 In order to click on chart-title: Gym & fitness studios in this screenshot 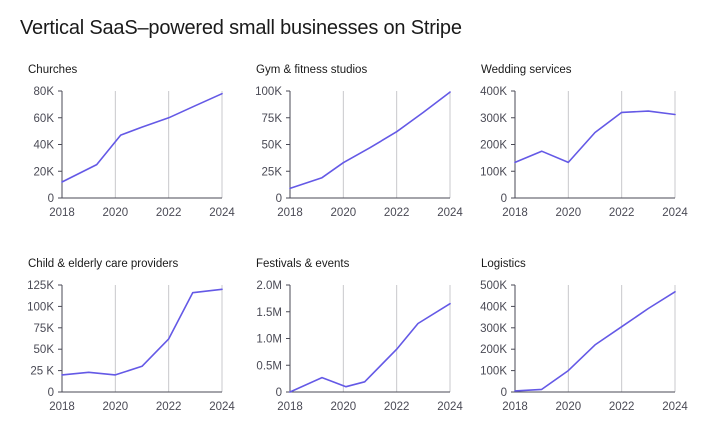, I will do `click(312, 70)`.